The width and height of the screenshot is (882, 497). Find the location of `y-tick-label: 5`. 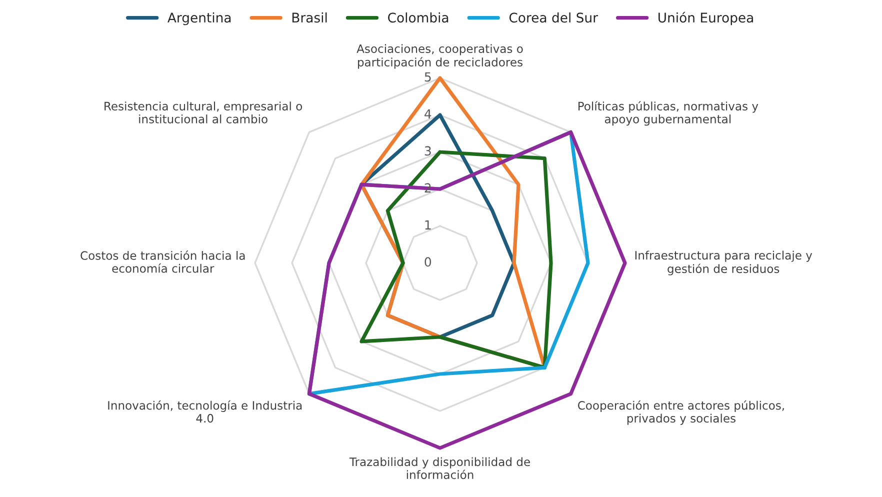

y-tick-label: 5 is located at coordinates (427, 77).